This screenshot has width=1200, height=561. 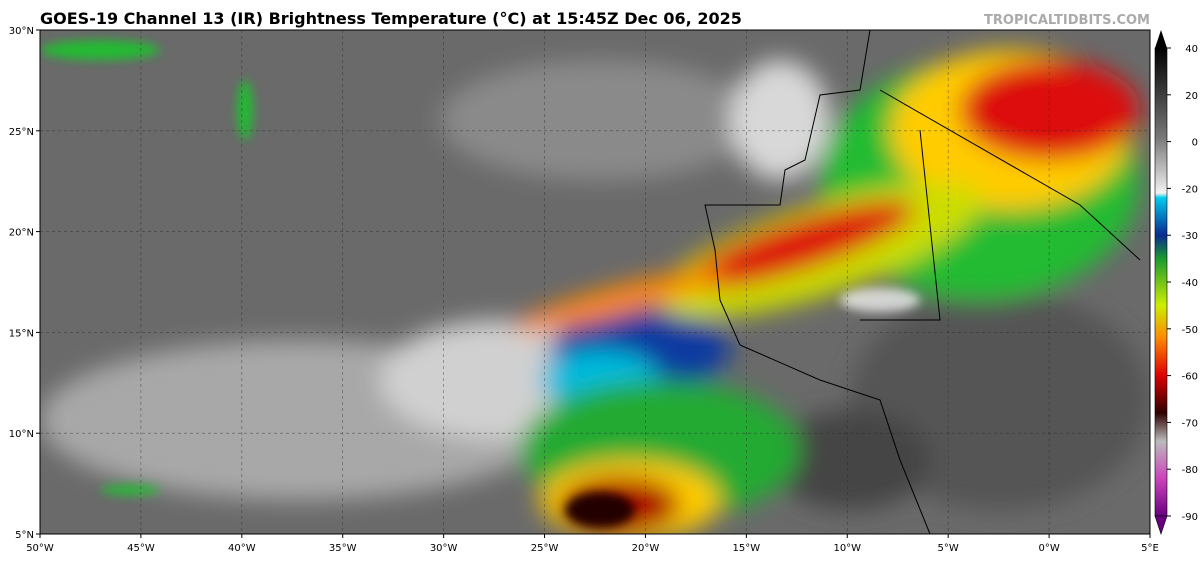 What do you see at coordinates (21, 434) in the screenshot?
I see `lat-label: 10°N` at bounding box center [21, 434].